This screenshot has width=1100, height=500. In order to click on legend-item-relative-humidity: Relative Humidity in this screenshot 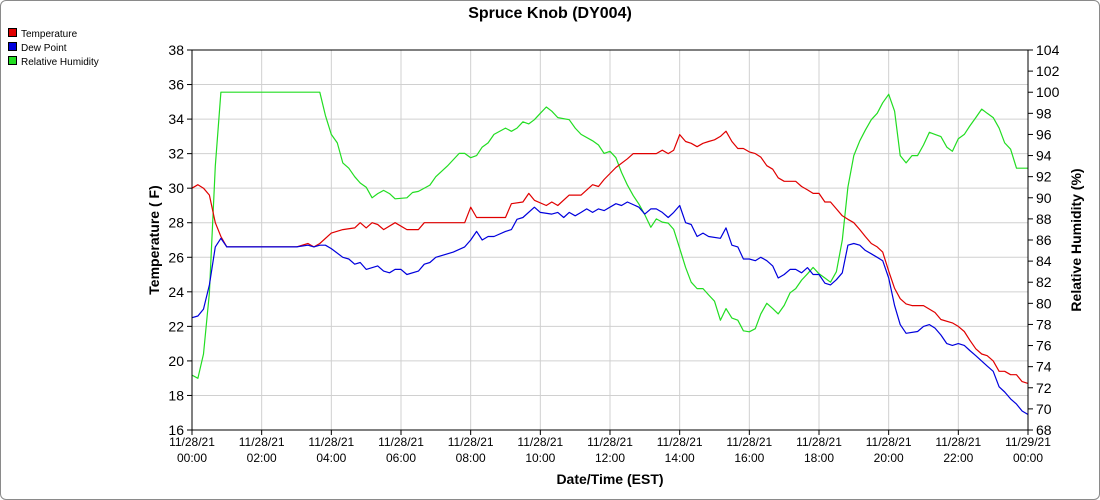, I will do `click(53, 63)`.